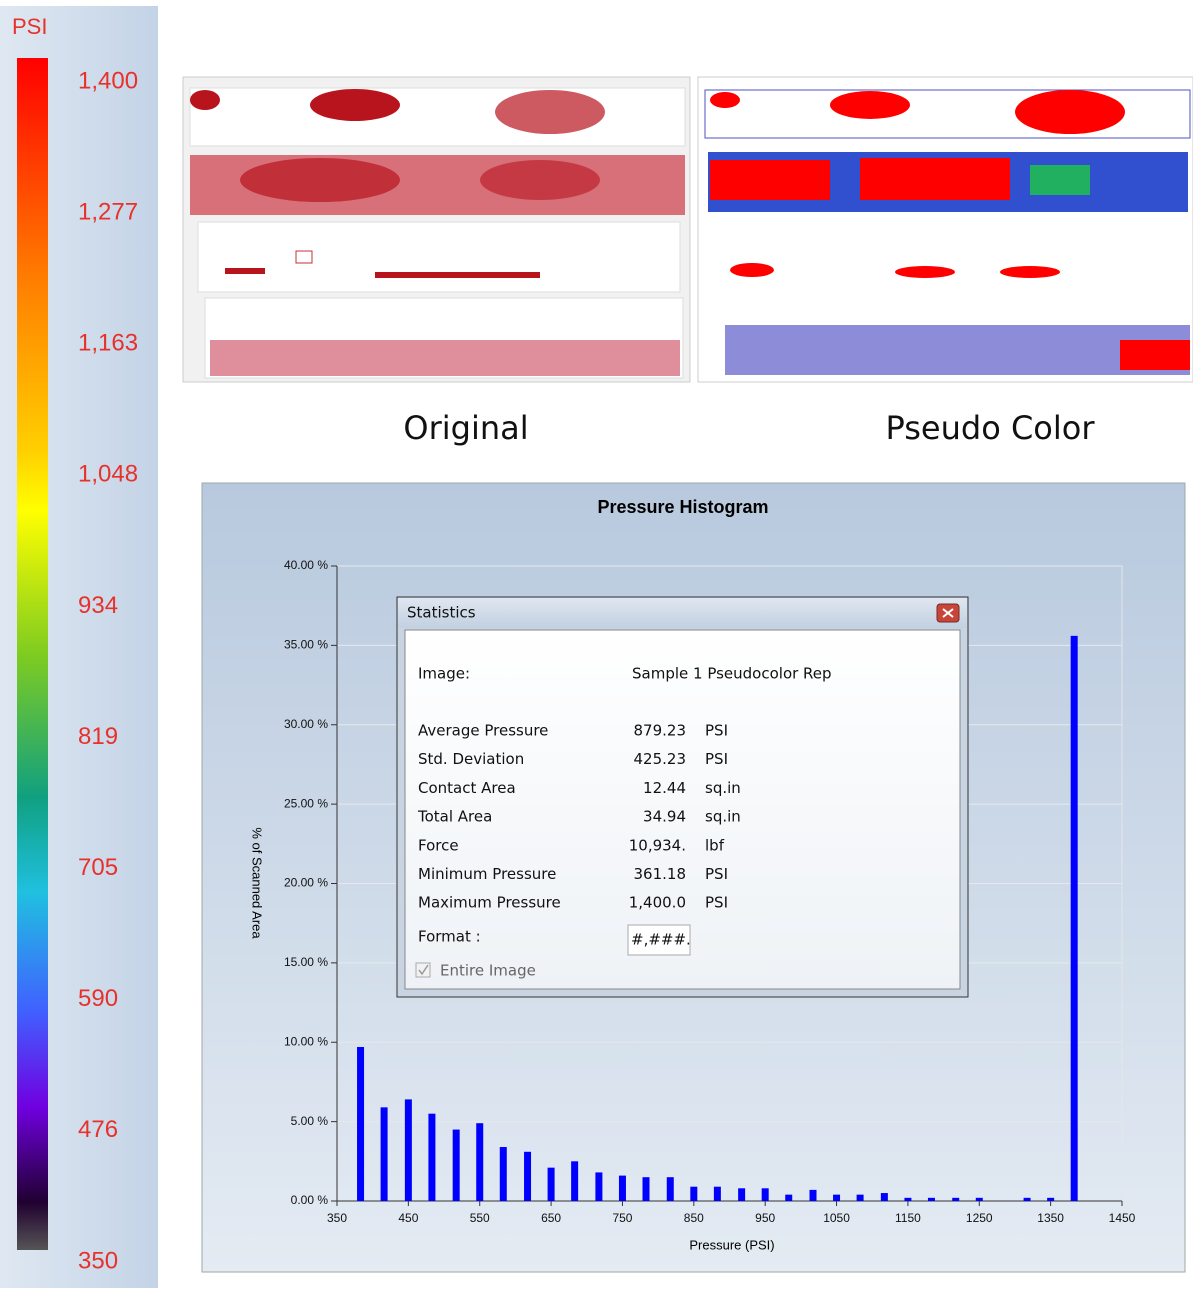 The height and width of the screenshot is (1293, 1193). What do you see at coordinates (423, 970) in the screenshot?
I see `check-icon` at bounding box center [423, 970].